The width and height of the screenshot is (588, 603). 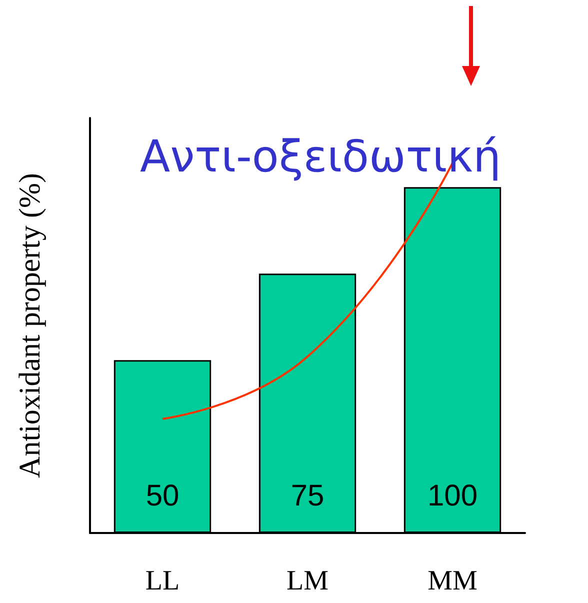 What do you see at coordinates (30, 325) in the screenshot?
I see `y-axis-title: Antioxidant property (%)` at bounding box center [30, 325].